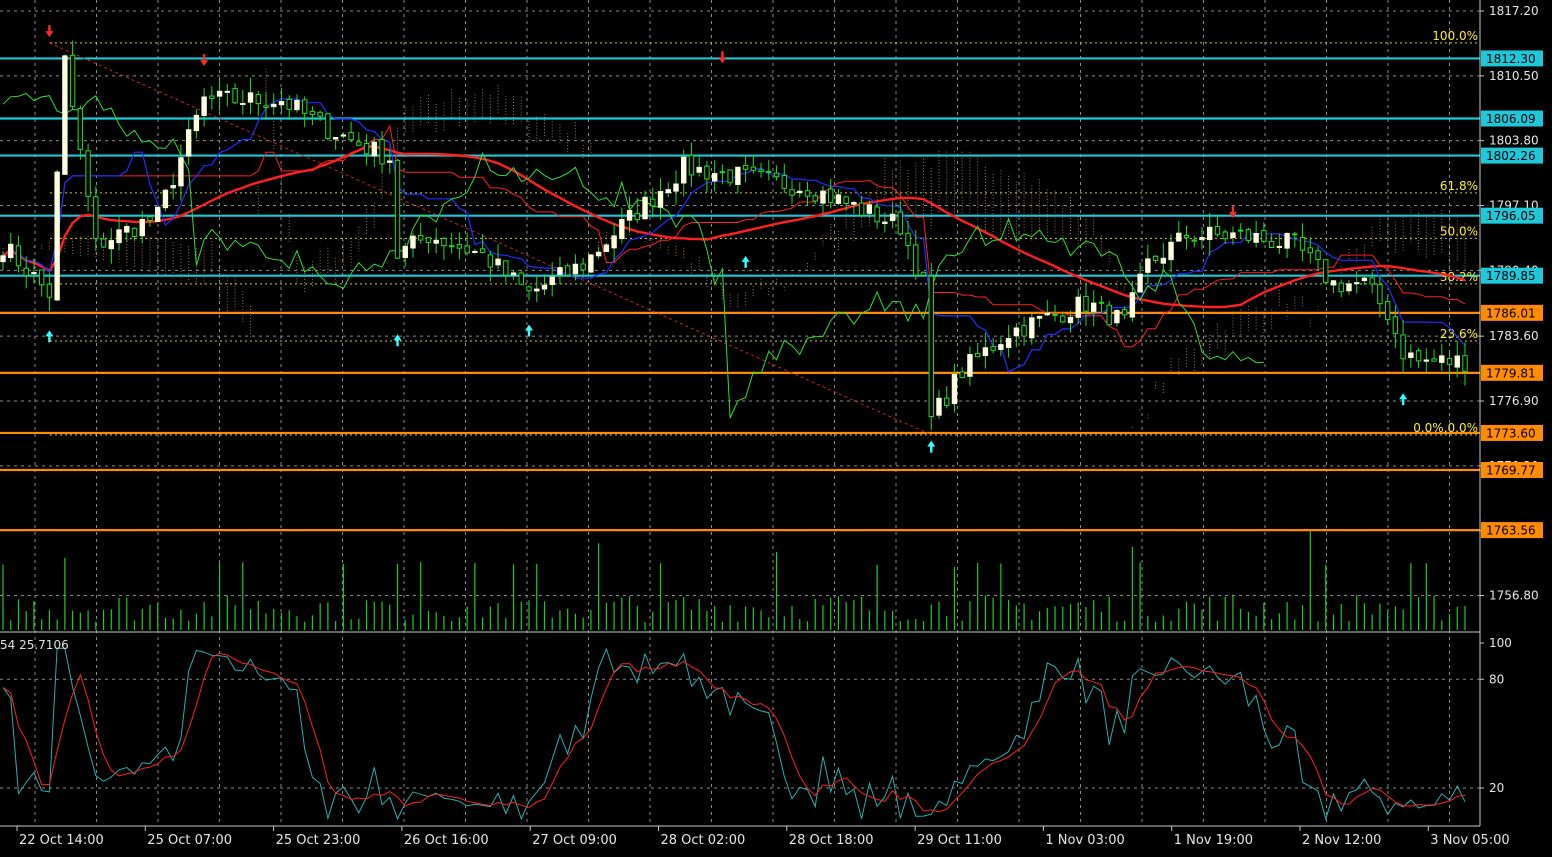 The image size is (1552, 857). I want to click on price-level-tag: 1789.85, so click(1511, 276).